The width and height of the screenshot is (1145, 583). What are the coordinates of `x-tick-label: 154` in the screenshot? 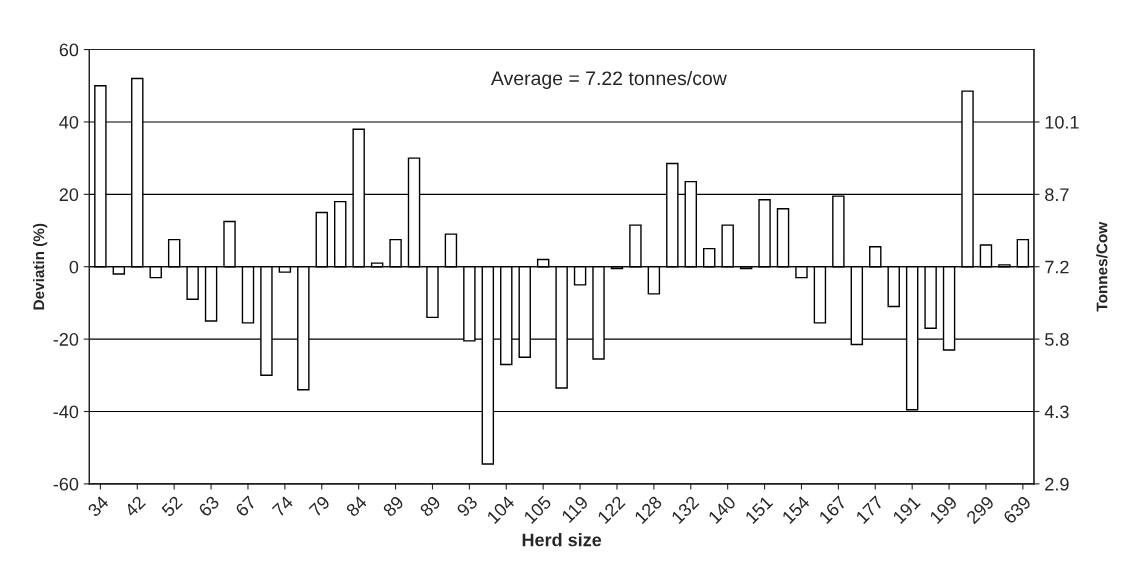 It's located at (796, 510).